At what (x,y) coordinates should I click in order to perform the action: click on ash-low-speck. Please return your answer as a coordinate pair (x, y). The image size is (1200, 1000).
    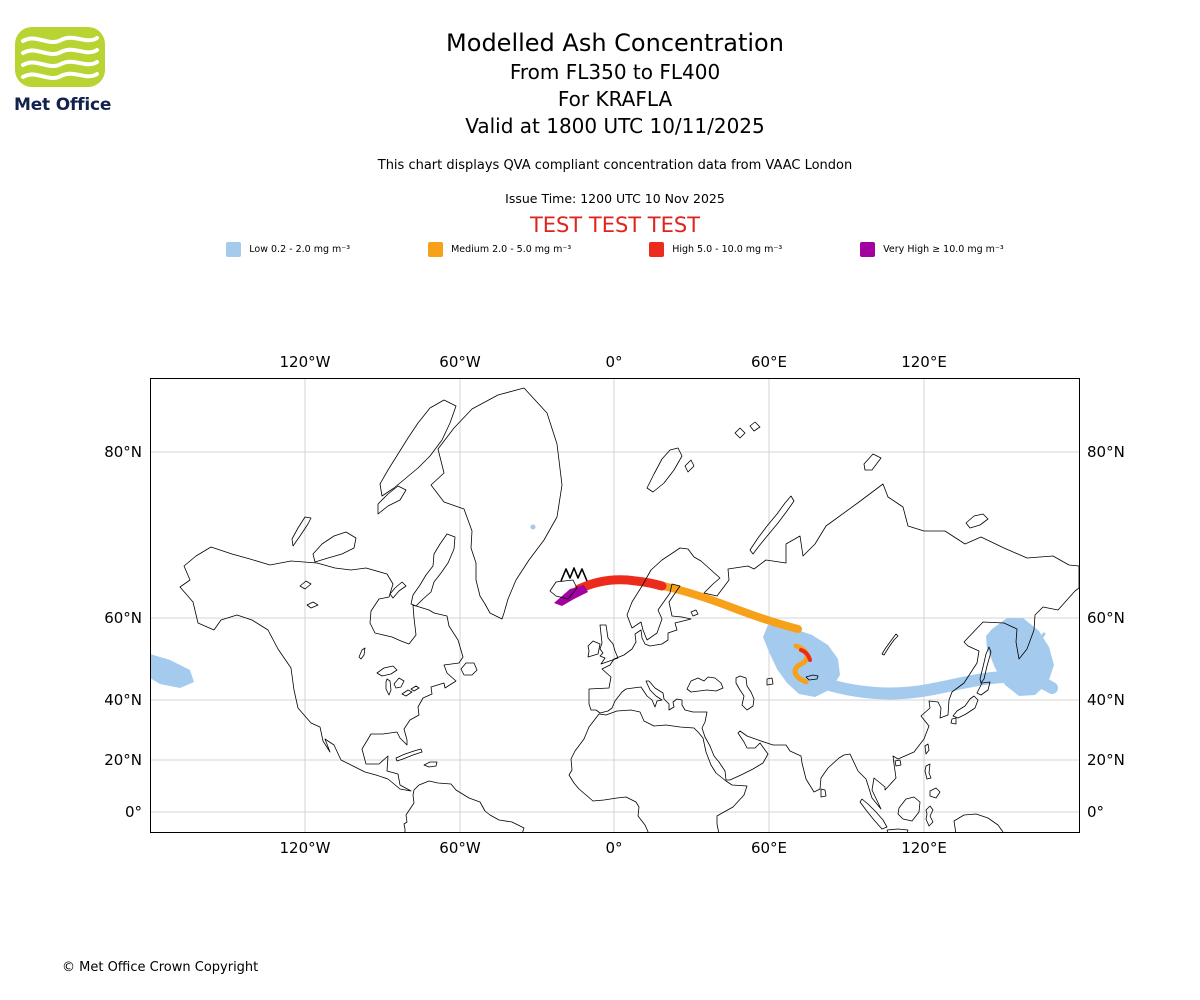
    Looking at the image, I should click on (533, 527).